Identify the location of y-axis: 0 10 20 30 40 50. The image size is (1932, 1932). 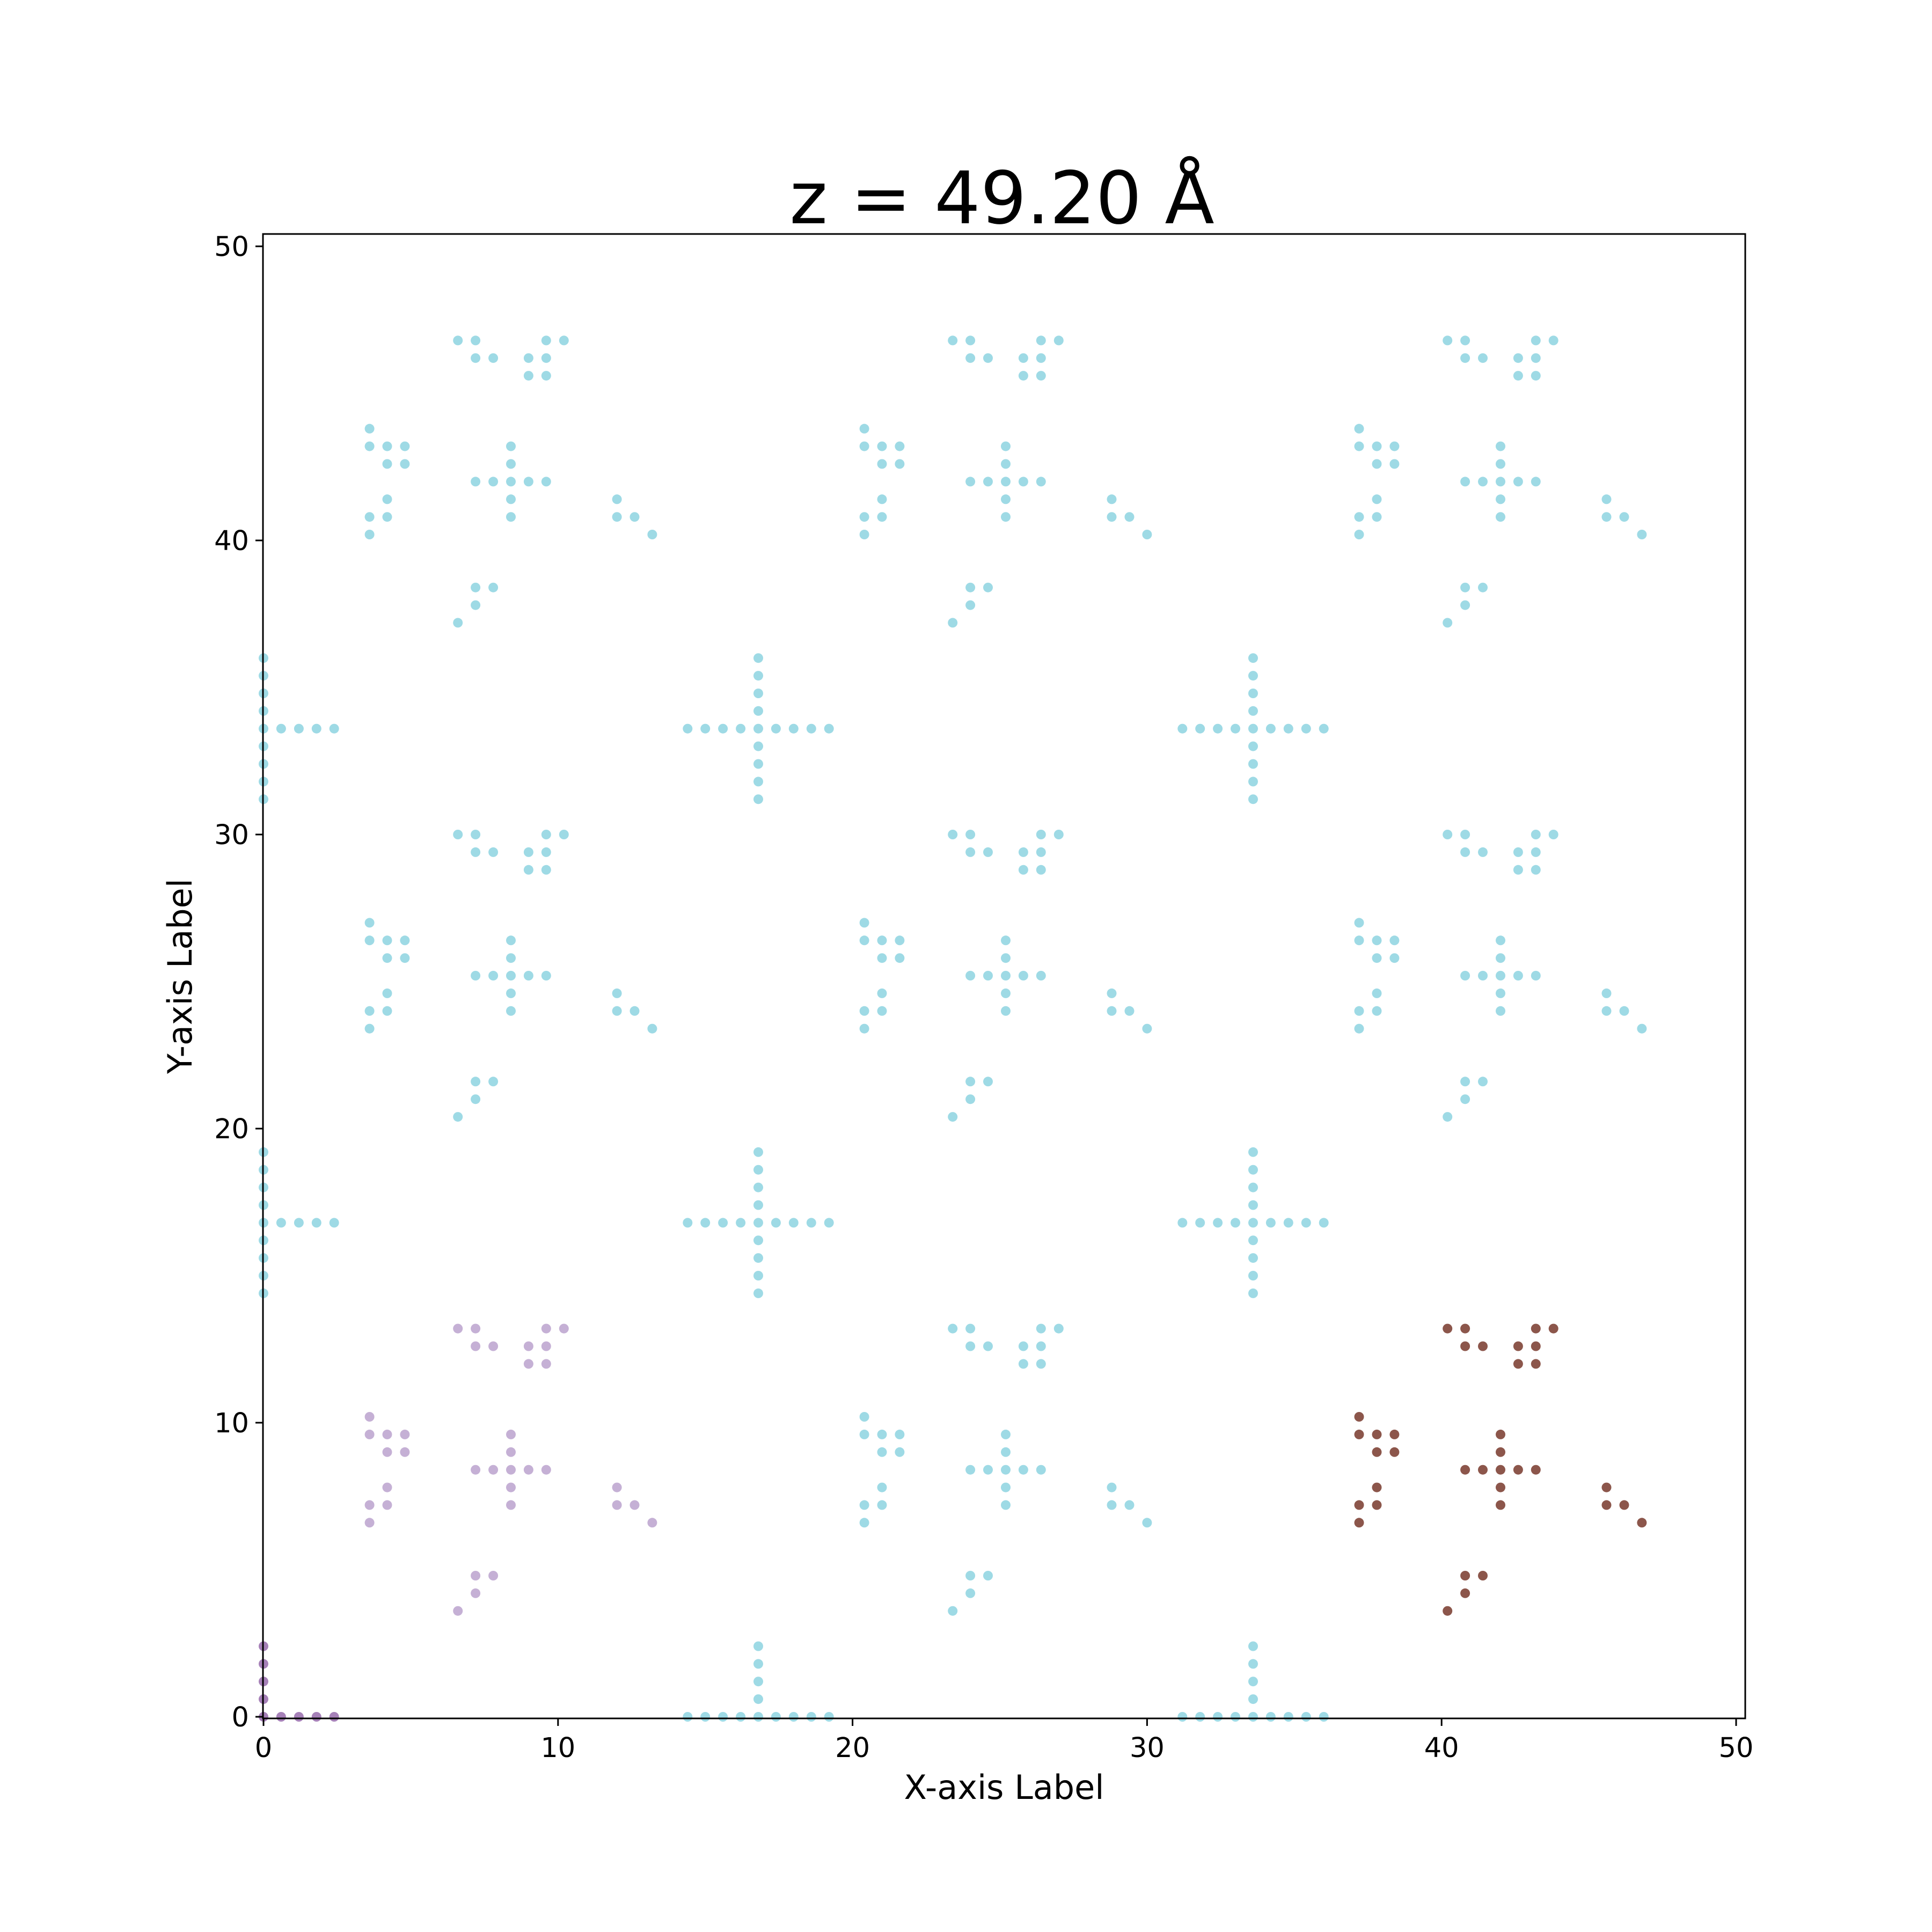
(238, 982).